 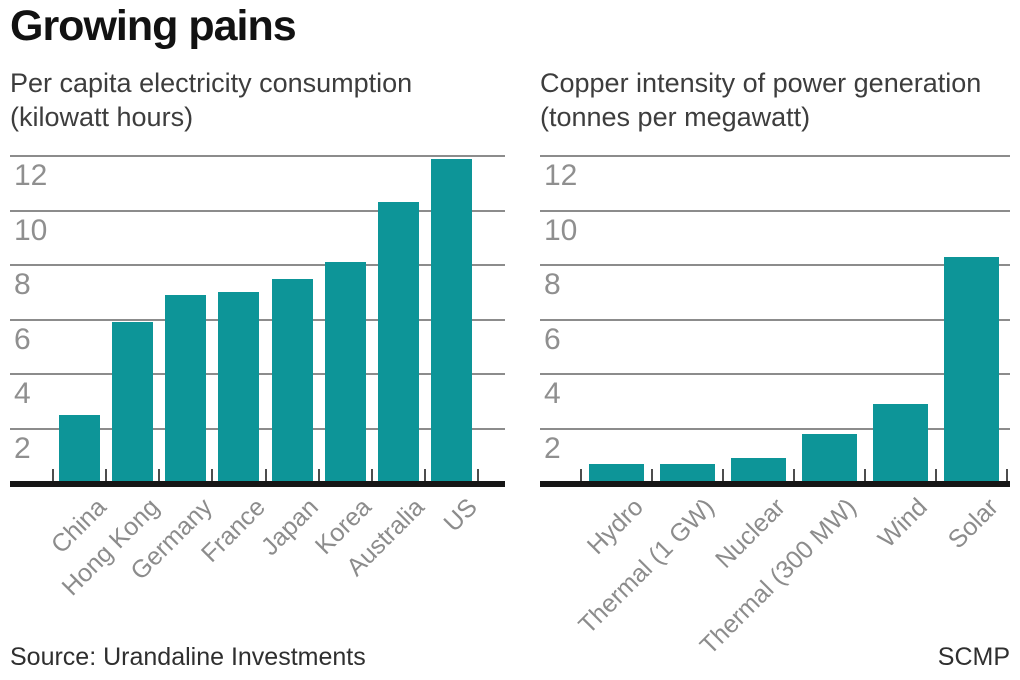 What do you see at coordinates (153, 26) in the screenshot?
I see `page-title: Growing pains` at bounding box center [153, 26].